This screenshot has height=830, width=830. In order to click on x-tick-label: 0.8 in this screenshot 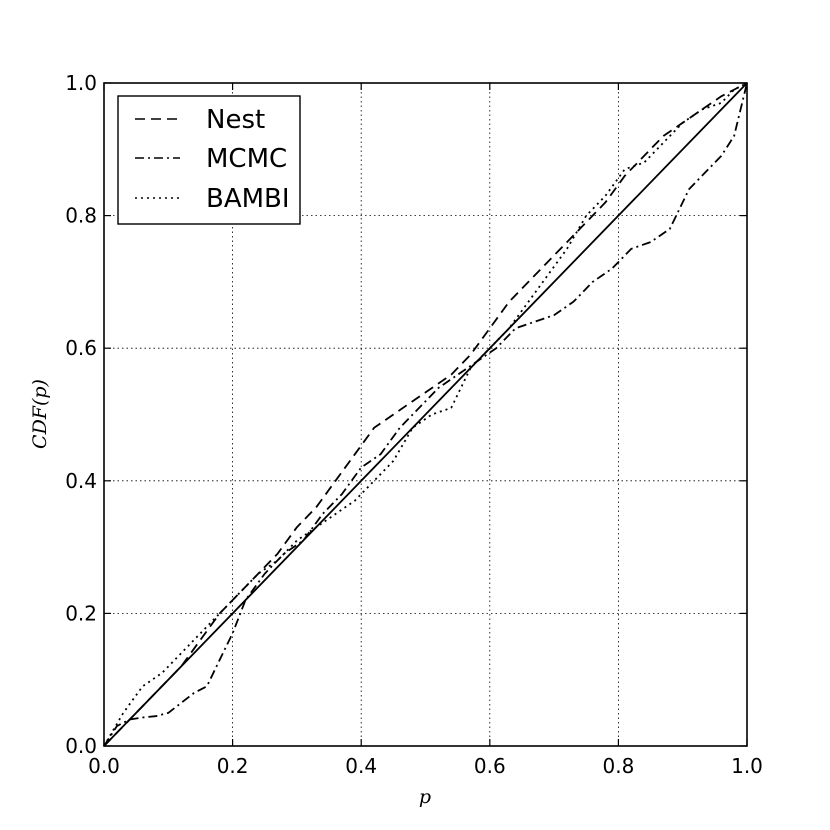, I will do `click(618, 766)`.